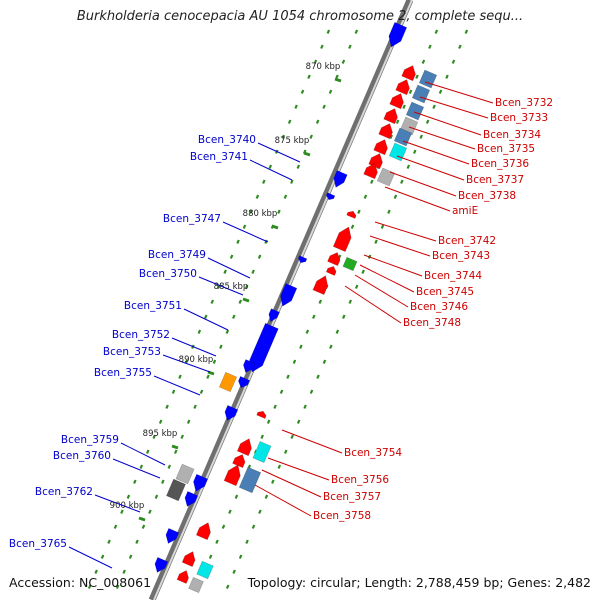 The image size is (600, 605). I want to click on gene-label-right: Bcen_3732, so click(524, 103).